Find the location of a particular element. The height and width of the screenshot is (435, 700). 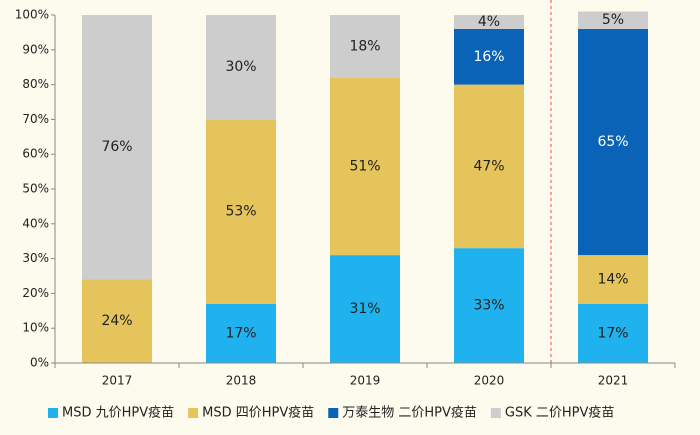

value-label: 4% is located at coordinates (489, 22).